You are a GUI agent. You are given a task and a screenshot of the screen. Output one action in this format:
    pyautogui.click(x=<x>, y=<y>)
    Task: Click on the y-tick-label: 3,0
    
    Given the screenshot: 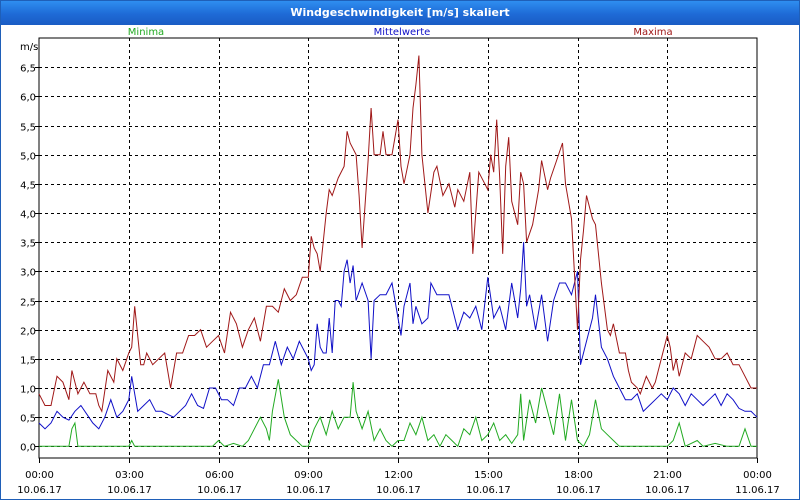 What is the action you would take?
    pyautogui.click(x=28, y=273)
    